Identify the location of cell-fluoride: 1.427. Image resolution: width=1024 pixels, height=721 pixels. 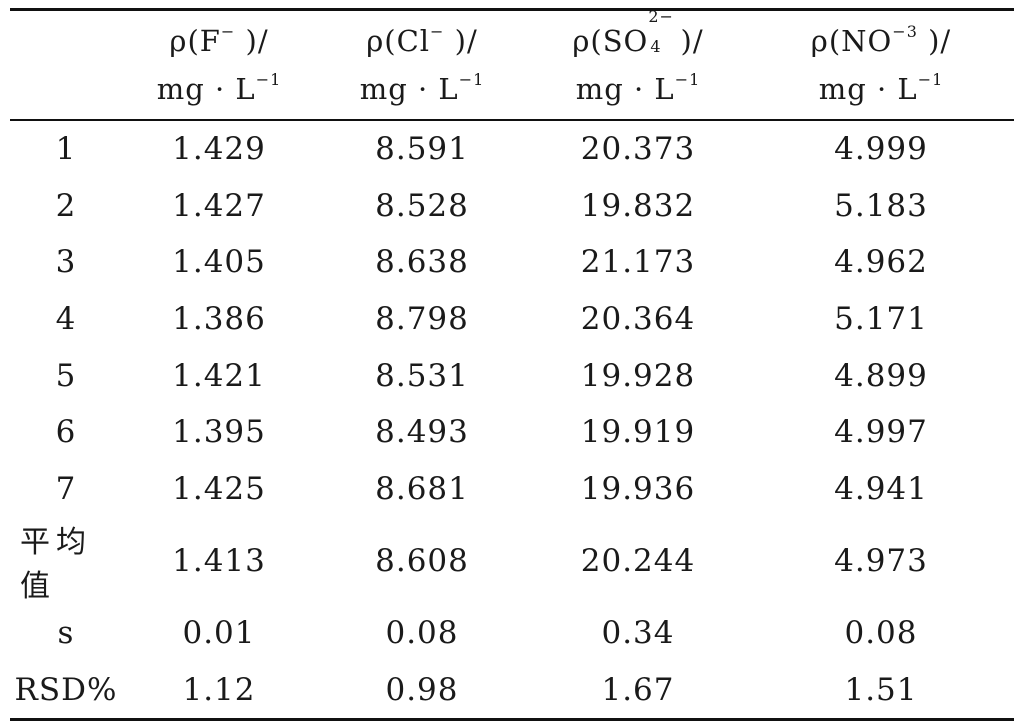
(219, 205).